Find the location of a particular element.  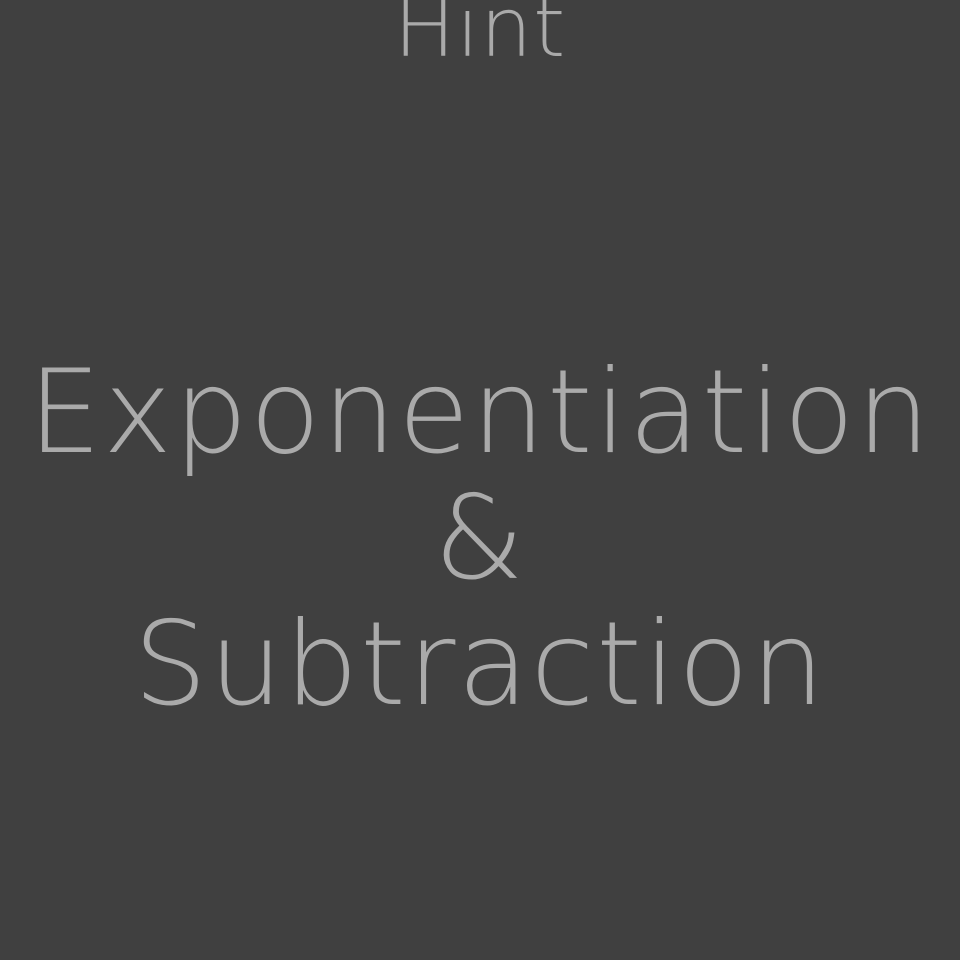

hint-line-subtraction: Subtraction is located at coordinates (480, 664).